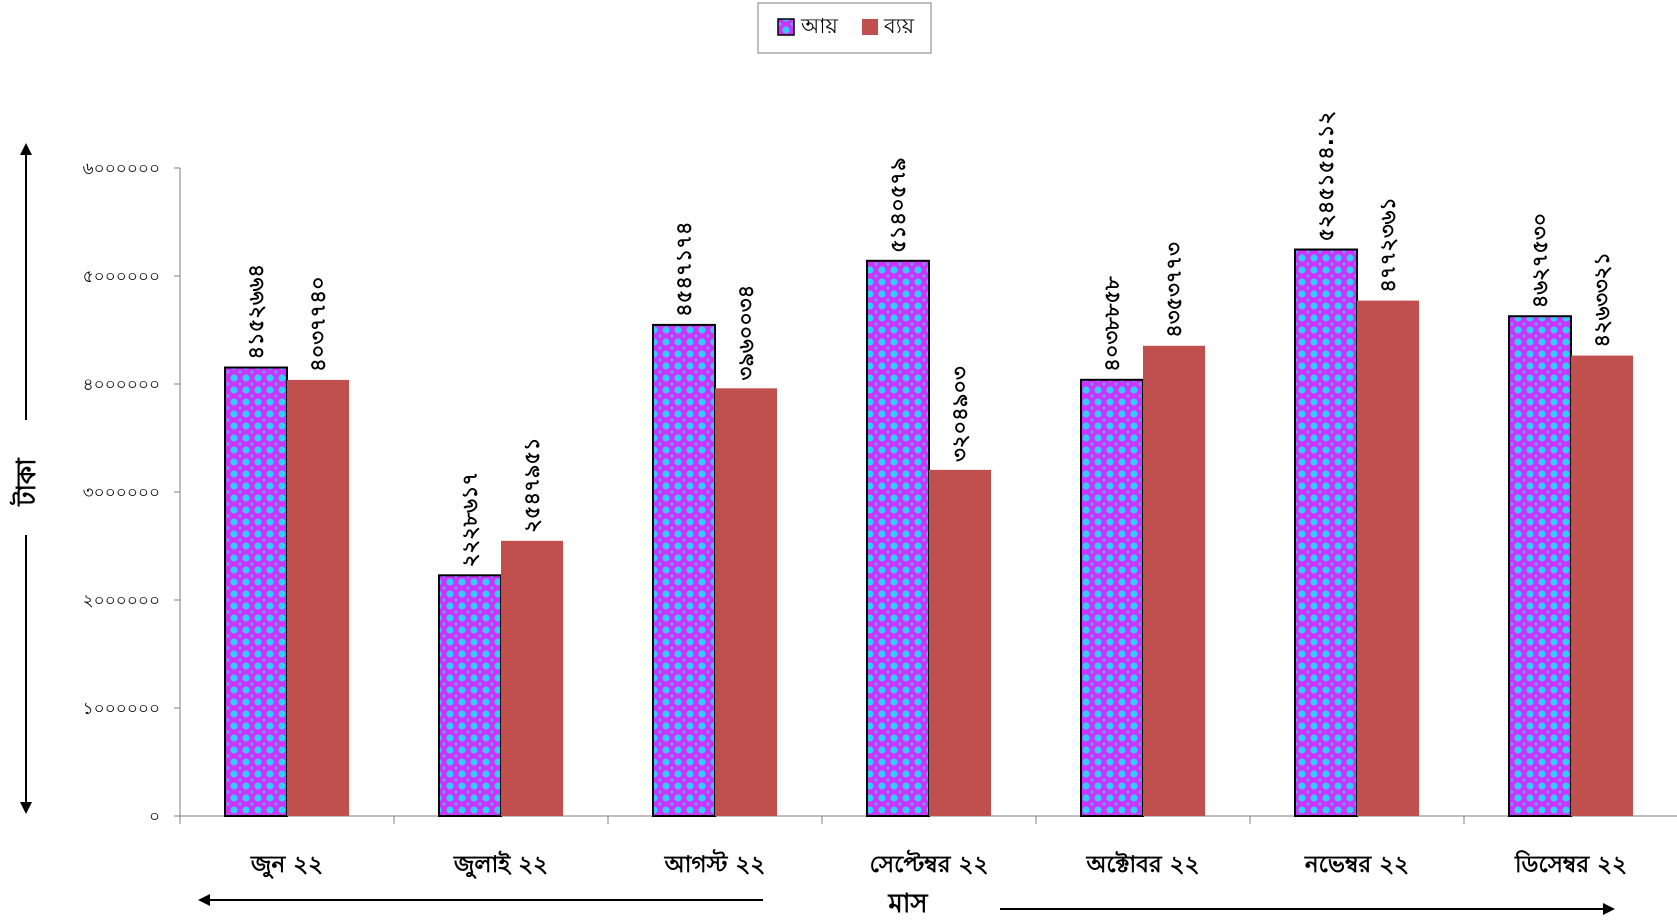  What do you see at coordinates (899, 26) in the screenshot?
I see `legend-expense-label: ব্যয়` at bounding box center [899, 26].